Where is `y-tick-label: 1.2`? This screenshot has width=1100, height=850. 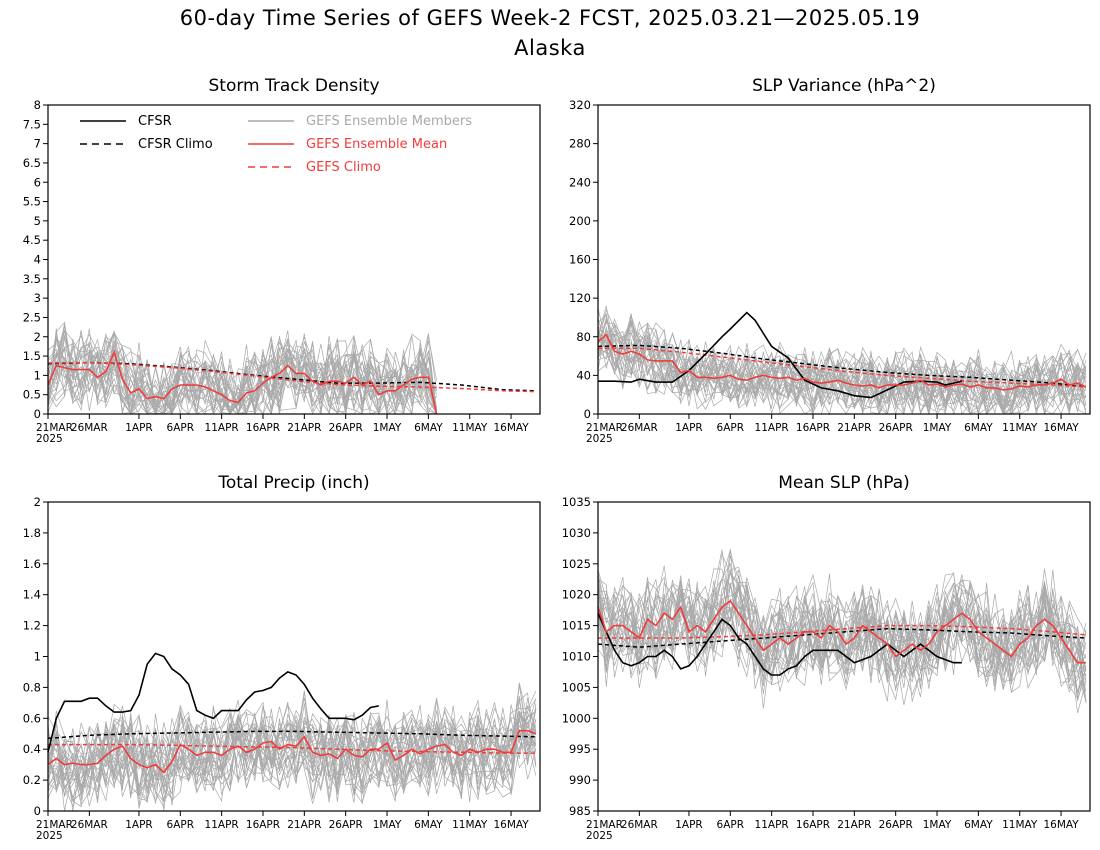
y-tick-label: 1.2 is located at coordinates (32, 626).